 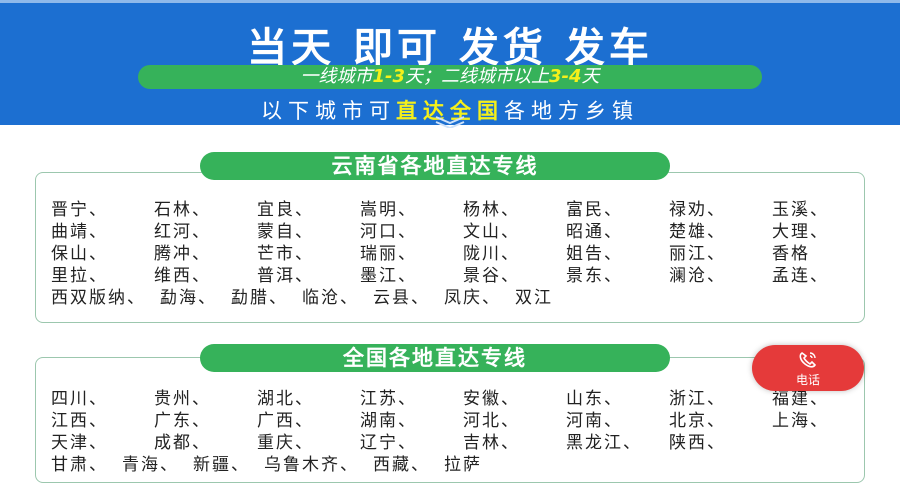 What do you see at coordinates (79, 465) in the screenshot?
I see `city-item: 甘肃、` at bounding box center [79, 465].